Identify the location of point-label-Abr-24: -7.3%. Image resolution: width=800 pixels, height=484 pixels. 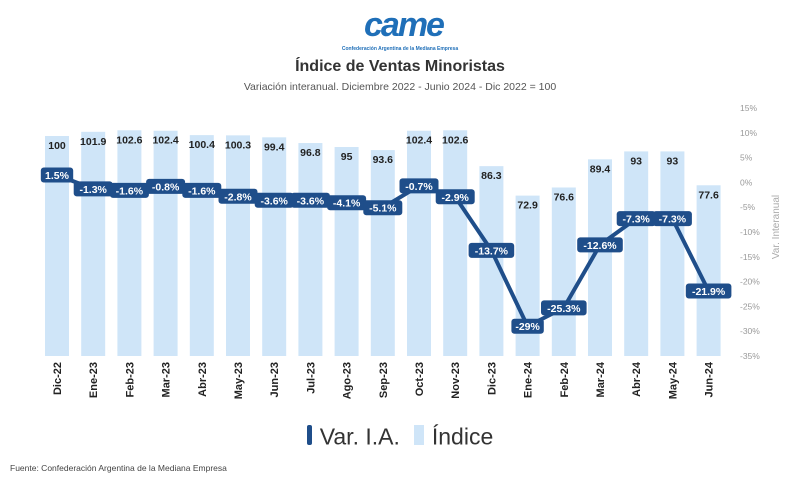
(636, 220).